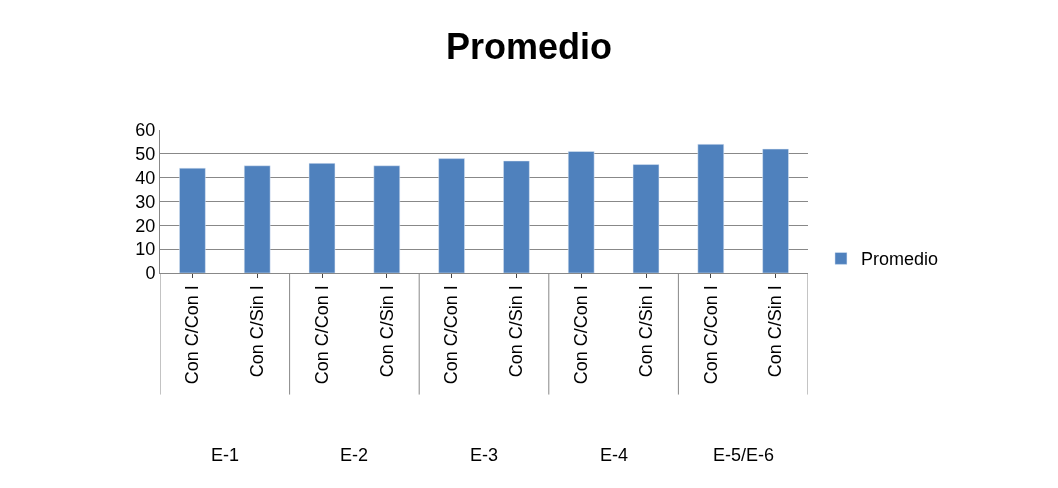 This screenshot has height=488, width=1058. What do you see at coordinates (150, 273) in the screenshot?
I see `y-tick-label: 0` at bounding box center [150, 273].